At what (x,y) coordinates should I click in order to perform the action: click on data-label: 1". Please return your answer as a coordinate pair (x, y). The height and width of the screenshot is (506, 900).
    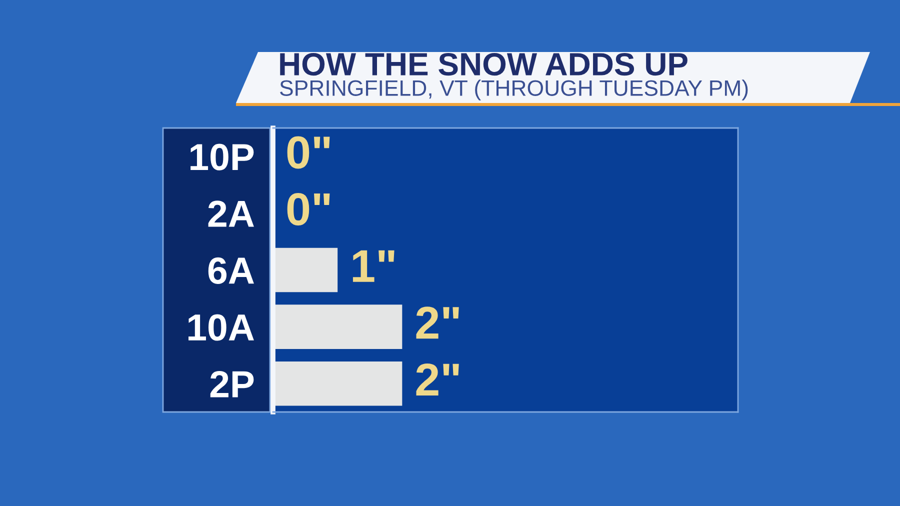
    Looking at the image, I should click on (373, 266).